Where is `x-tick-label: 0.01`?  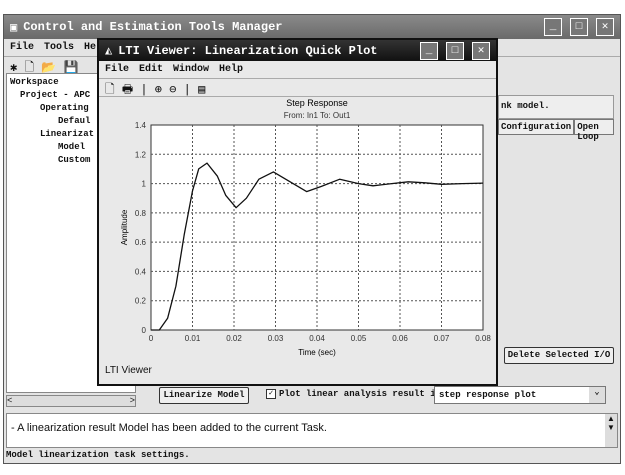 x-tick-label: 0.01 is located at coordinates (193, 338).